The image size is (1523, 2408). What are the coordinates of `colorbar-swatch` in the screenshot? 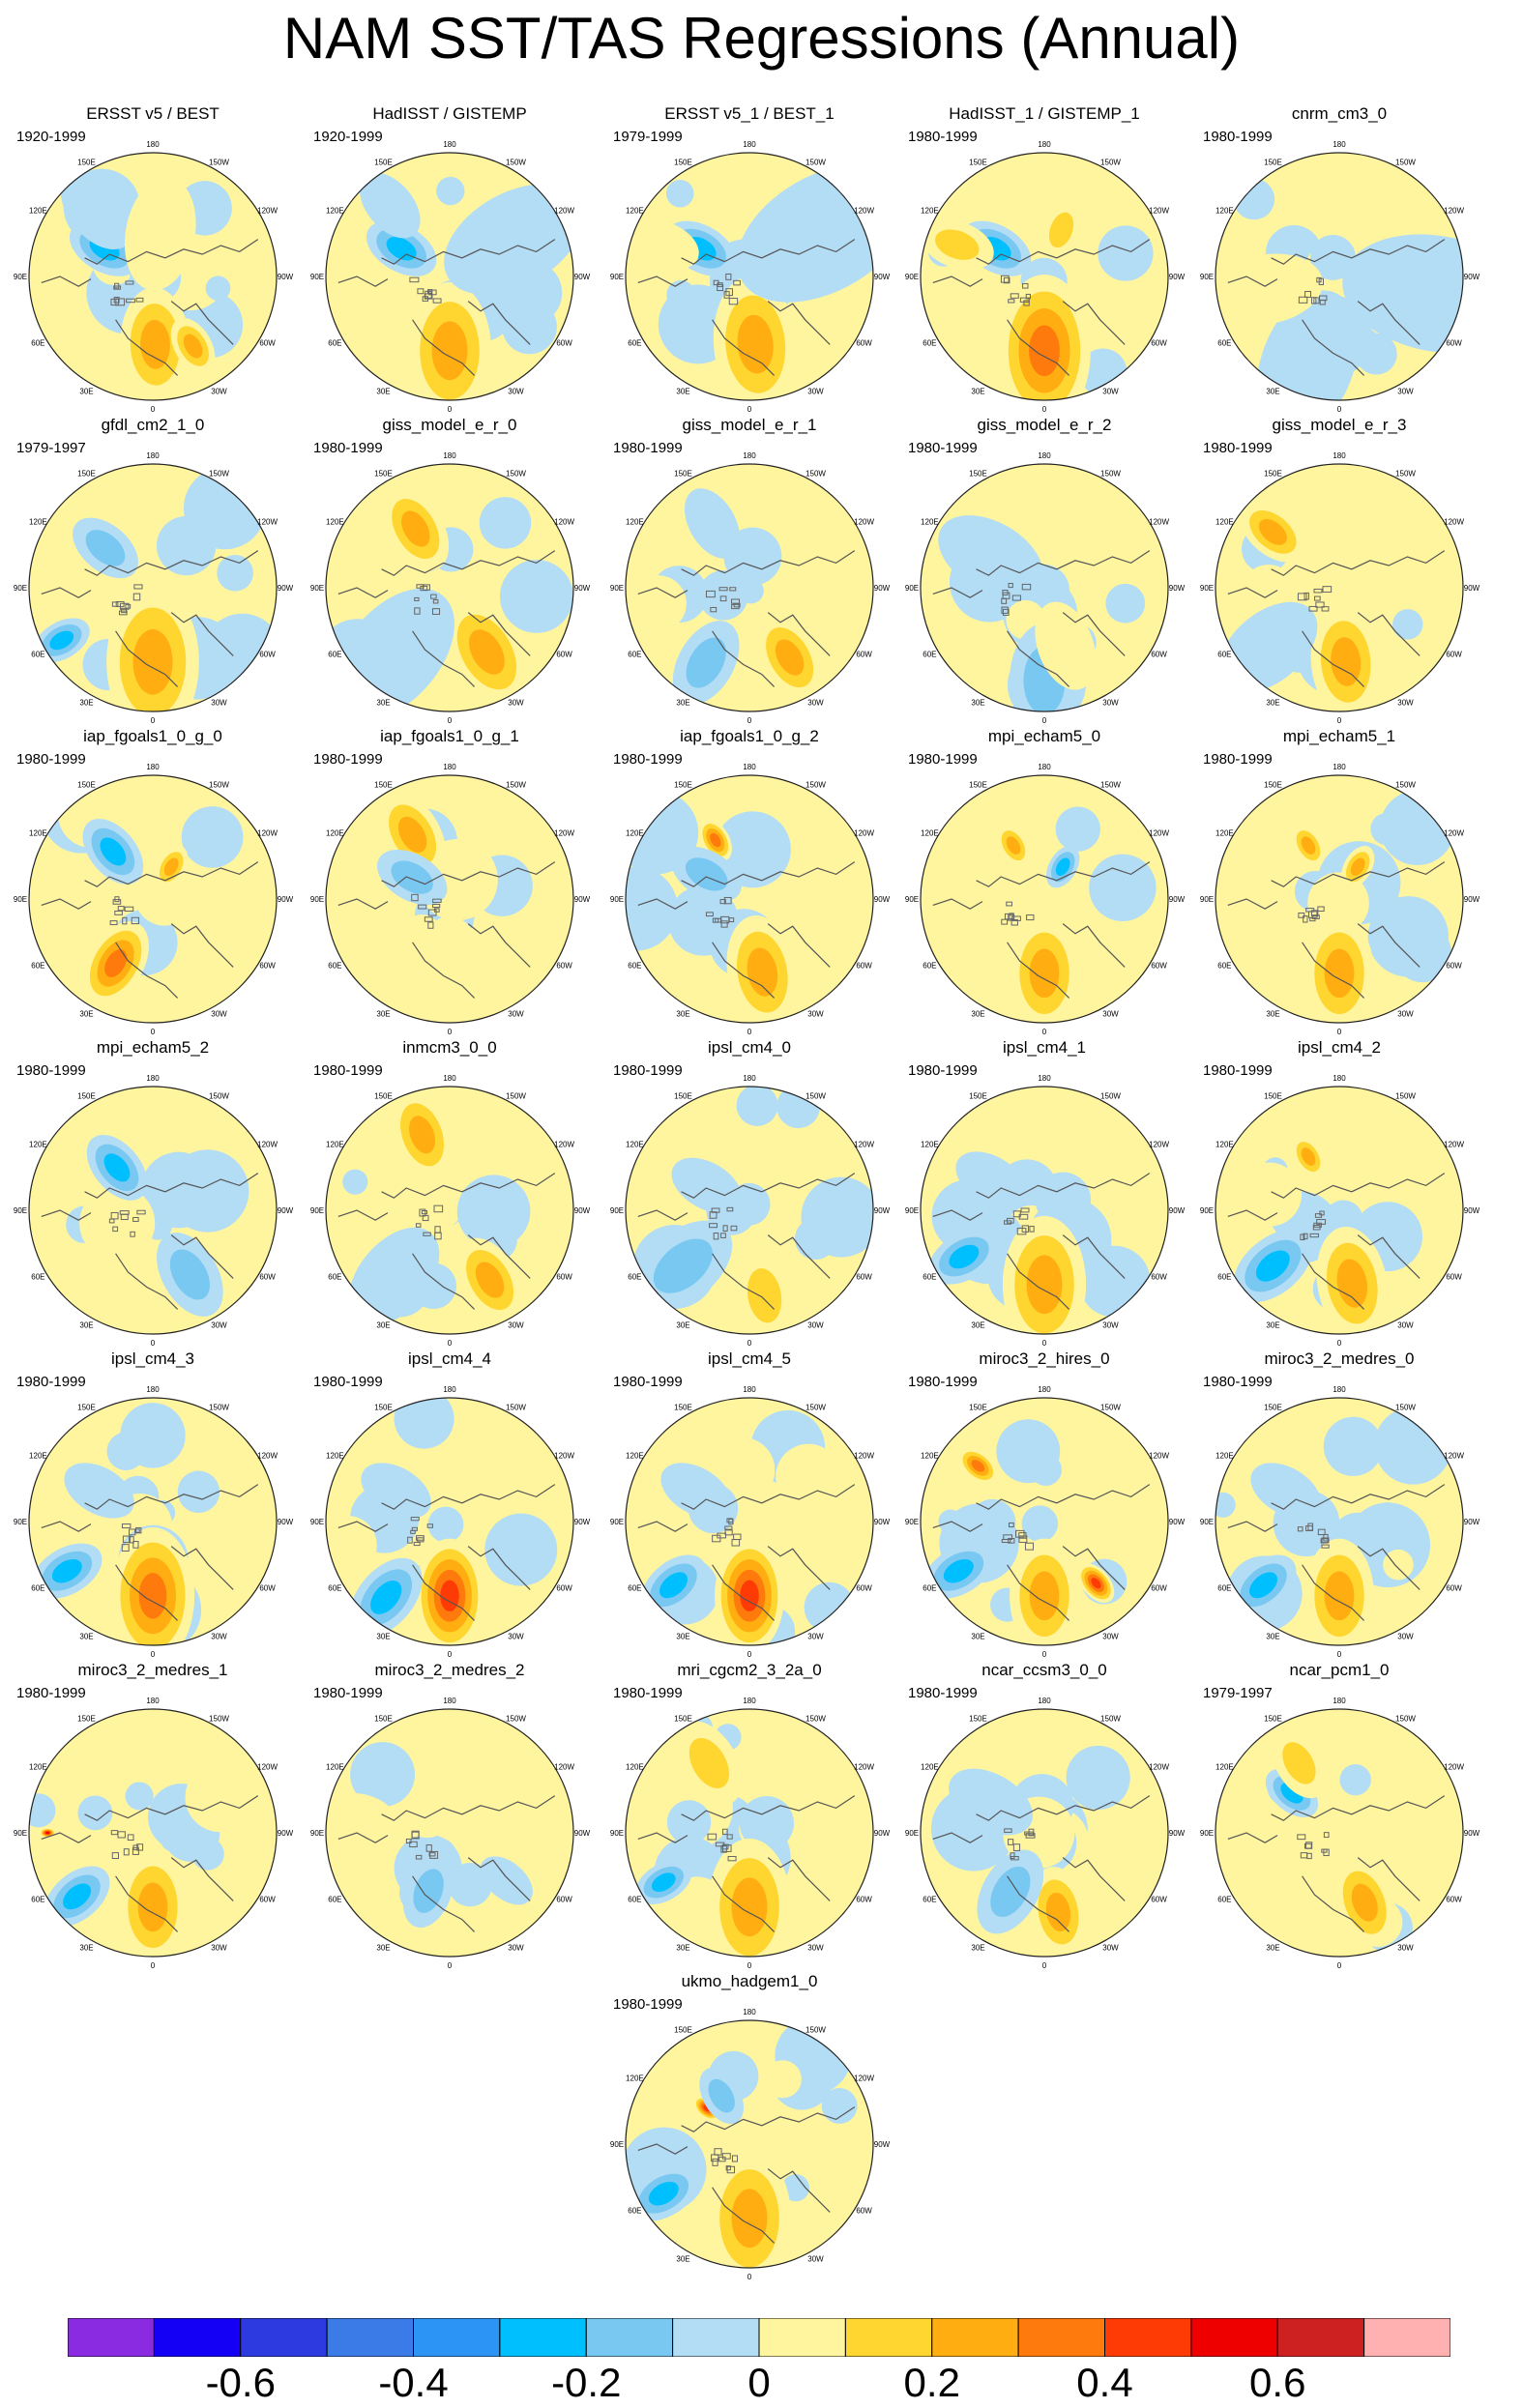 It's located at (197, 2337).